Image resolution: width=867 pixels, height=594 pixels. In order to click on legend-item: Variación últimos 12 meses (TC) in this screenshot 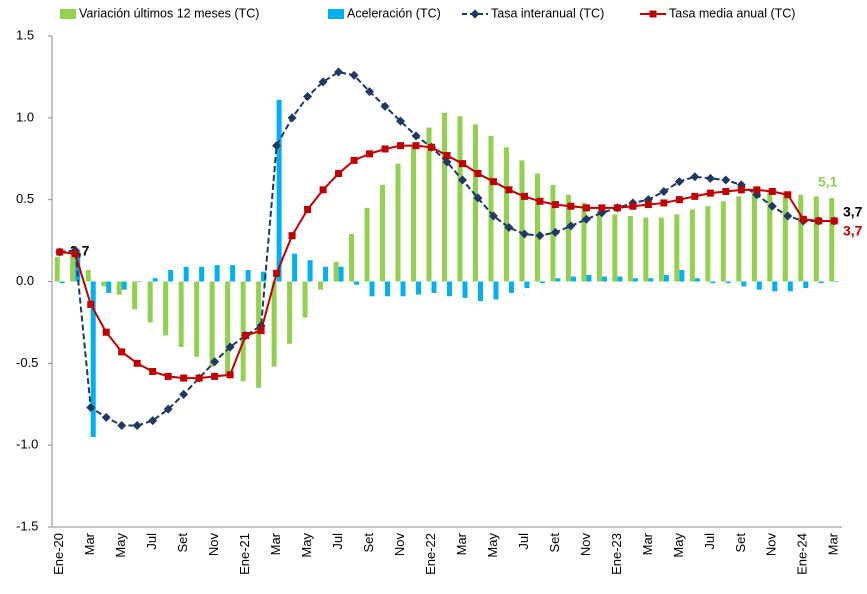, I will do `click(159, 13)`.